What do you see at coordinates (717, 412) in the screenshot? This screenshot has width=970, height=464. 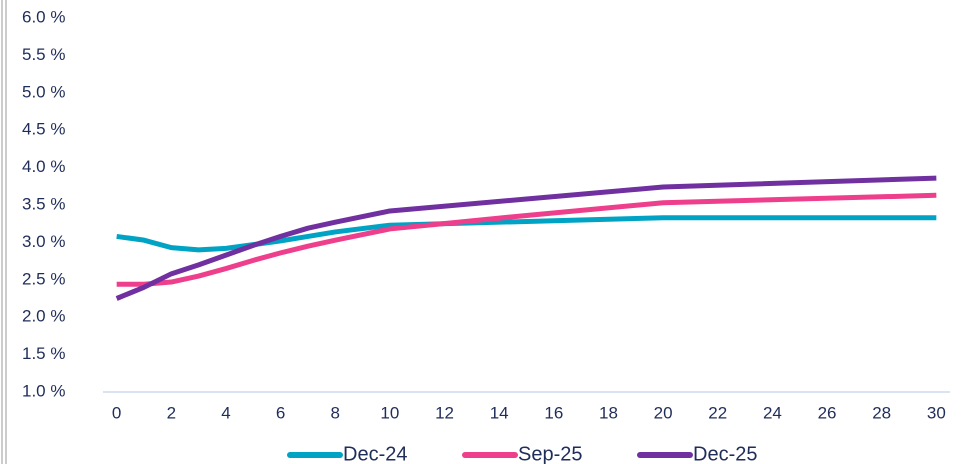 I see `x-tick-label: 22` at bounding box center [717, 412].